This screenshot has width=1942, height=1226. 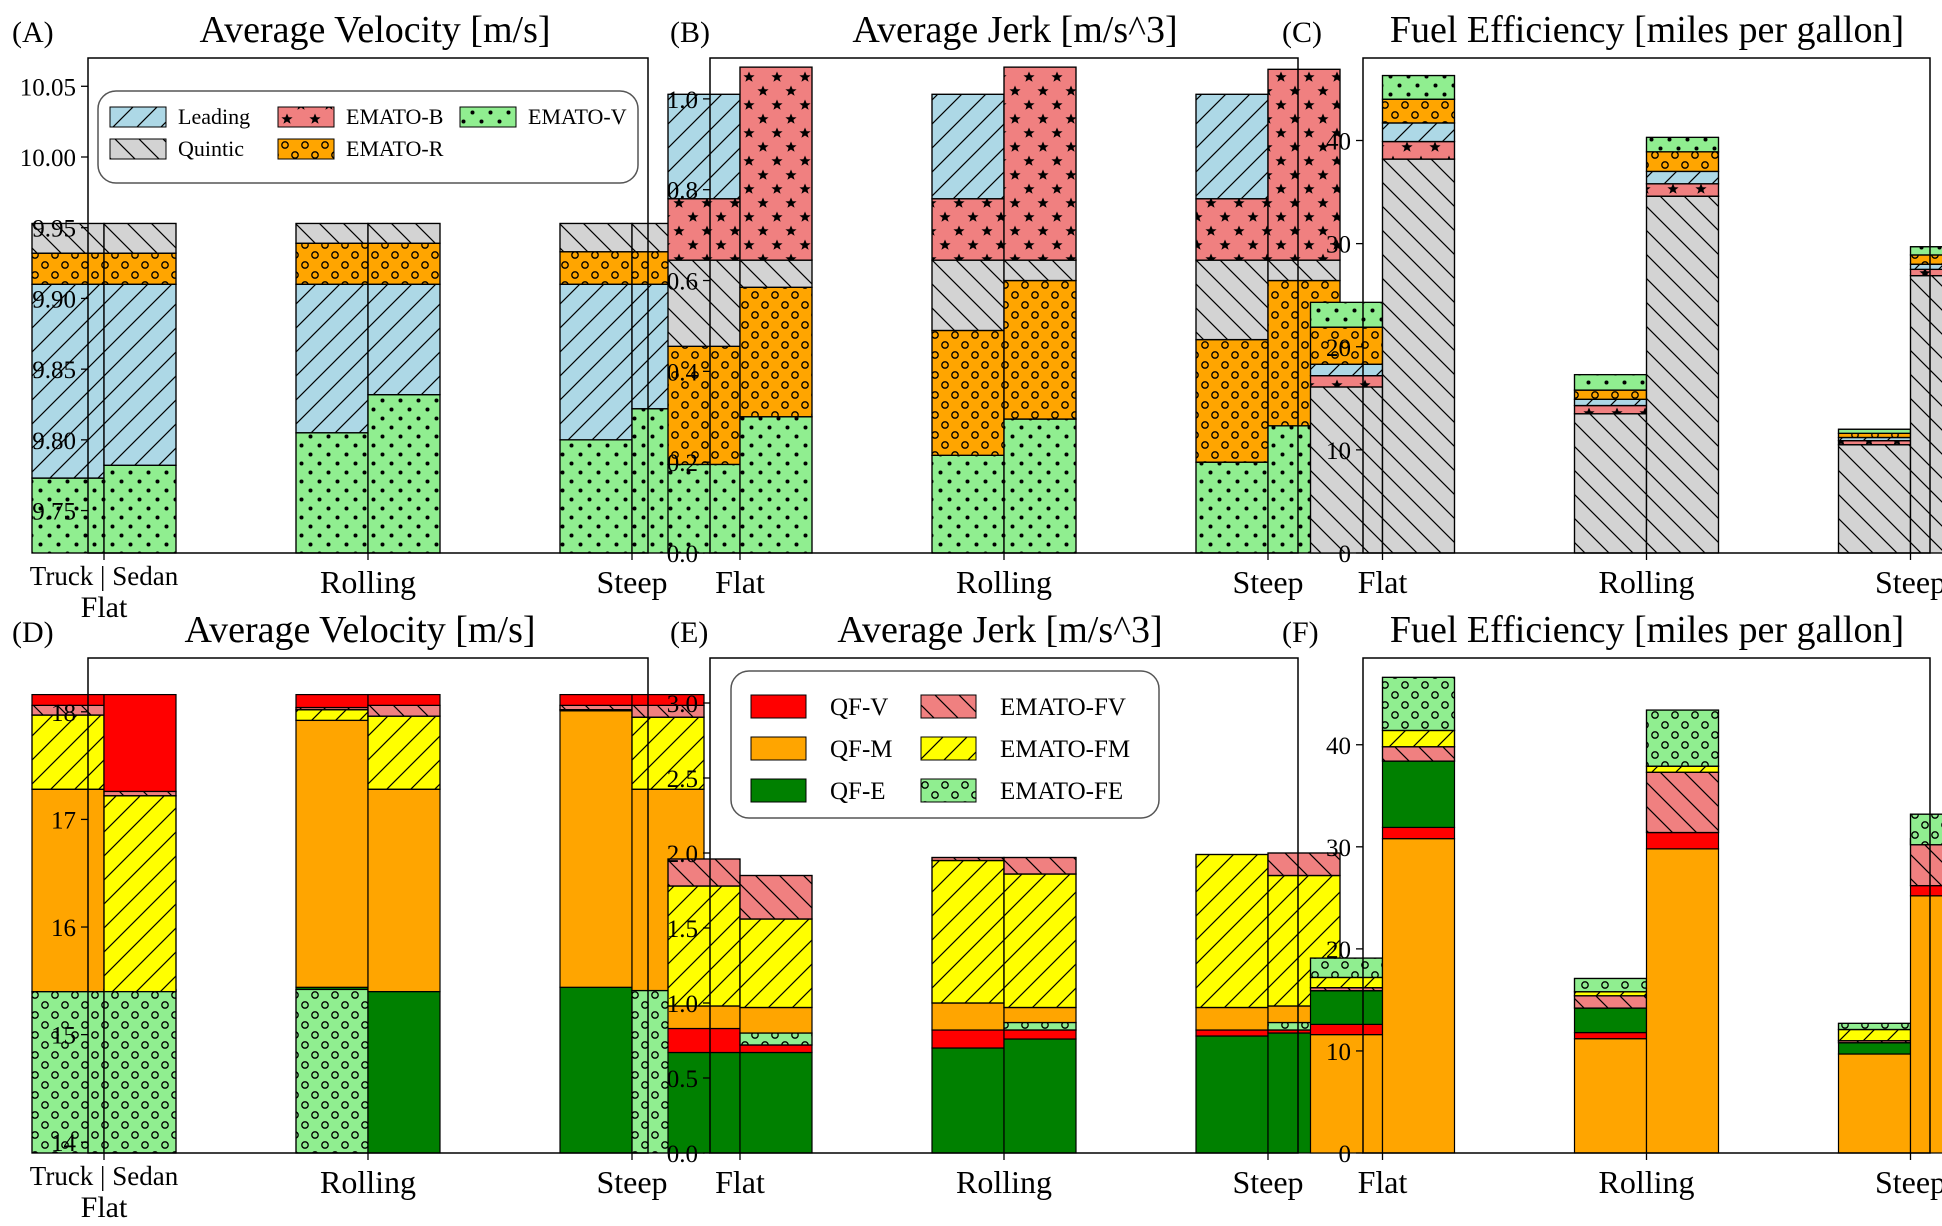 What do you see at coordinates (63, 713) in the screenshot?
I see `y-tick-label: 18` at bounding box center [63, 713].